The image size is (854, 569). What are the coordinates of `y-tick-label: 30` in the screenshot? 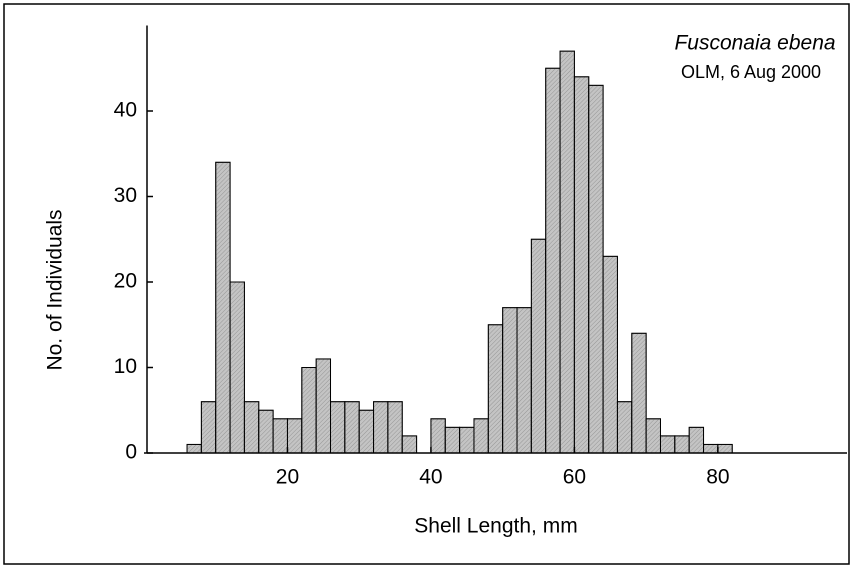 It's located at (125, 195).